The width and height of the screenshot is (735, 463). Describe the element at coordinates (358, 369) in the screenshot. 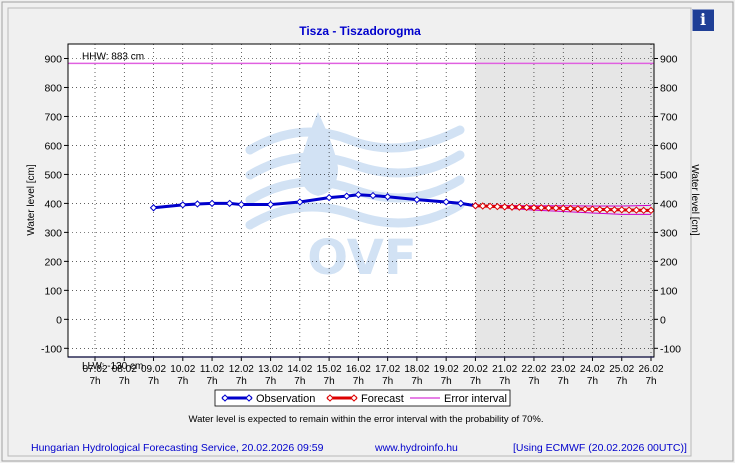

I see `x-tick-label-date: 16.02` at that location.